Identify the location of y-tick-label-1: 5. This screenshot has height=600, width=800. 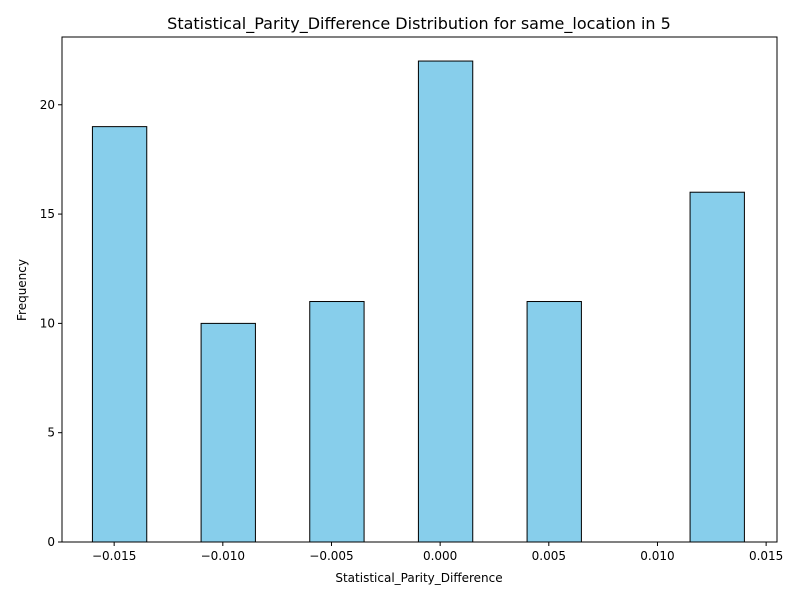
(51, 433).